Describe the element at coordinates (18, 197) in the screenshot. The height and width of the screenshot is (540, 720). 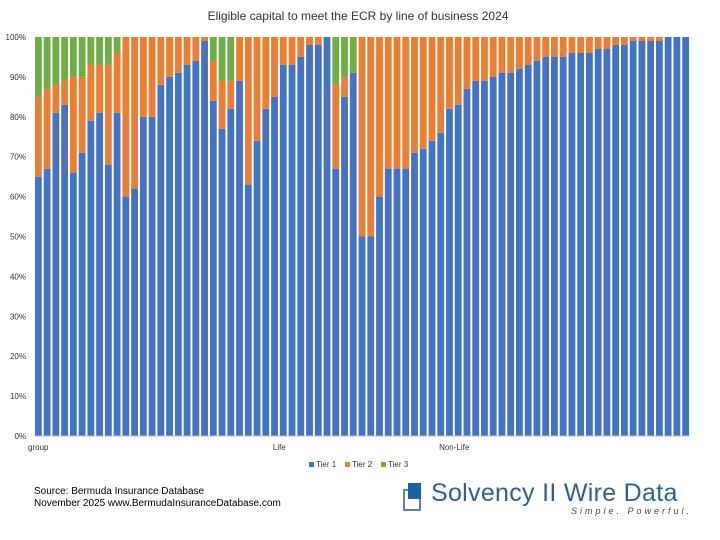
I see `y-tick-label: 60%` at that location.